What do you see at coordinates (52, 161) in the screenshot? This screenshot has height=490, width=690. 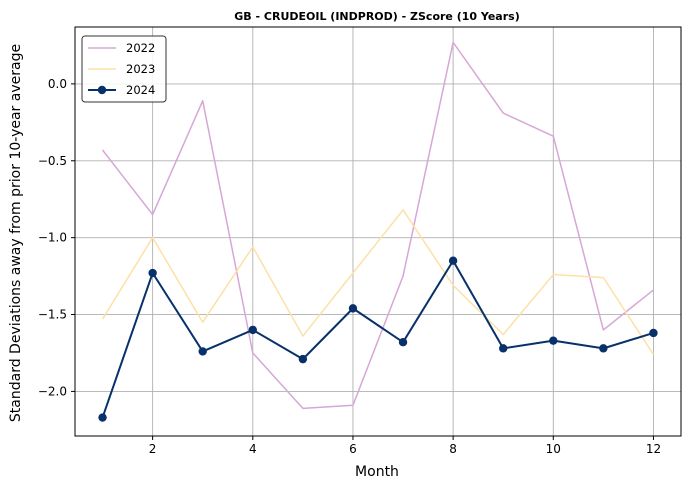 I see `y-tick-label: −0.5` at bounding box center [52, 161].